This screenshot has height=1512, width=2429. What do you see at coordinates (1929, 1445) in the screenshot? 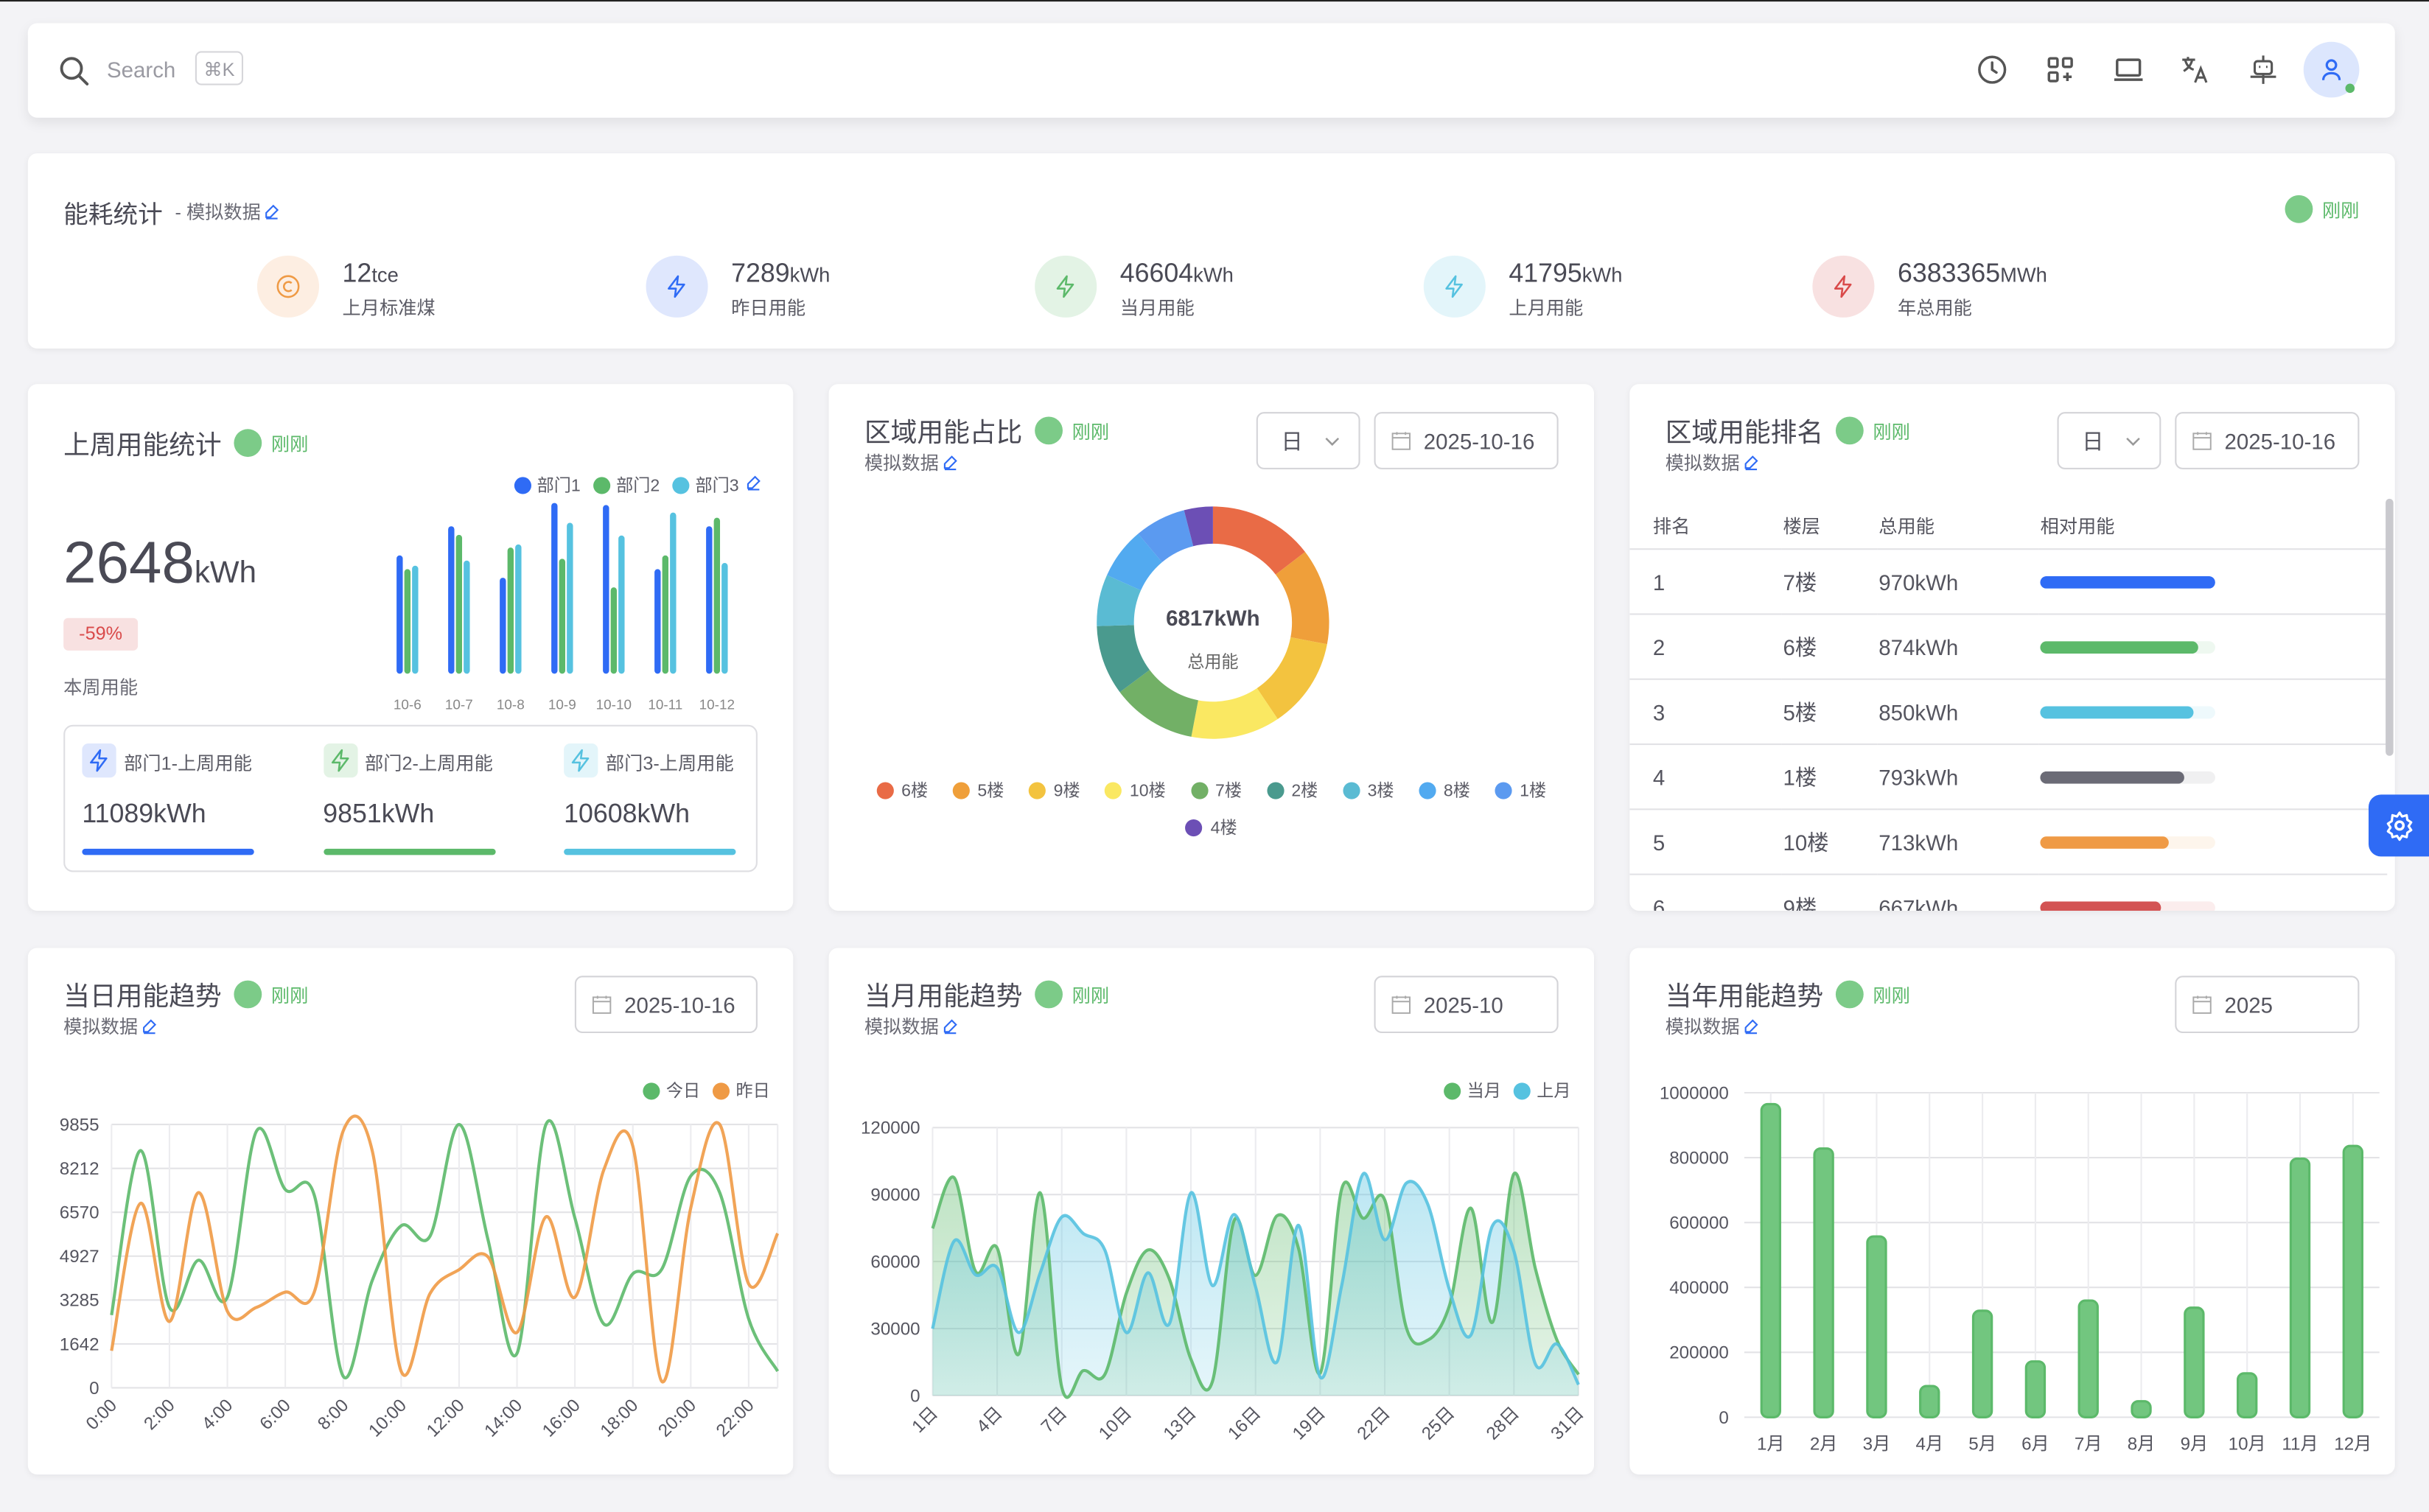
I see `x-tick-label: 4月` at bounding box center [1929, 1445].